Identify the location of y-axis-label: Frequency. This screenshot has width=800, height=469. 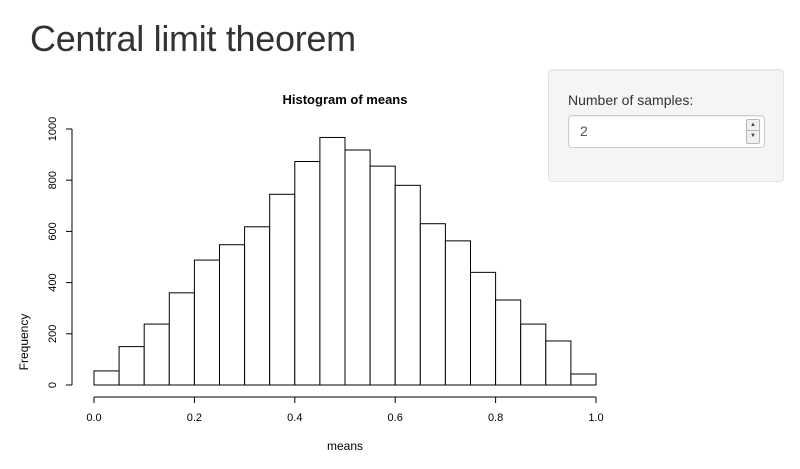
(24, 342).